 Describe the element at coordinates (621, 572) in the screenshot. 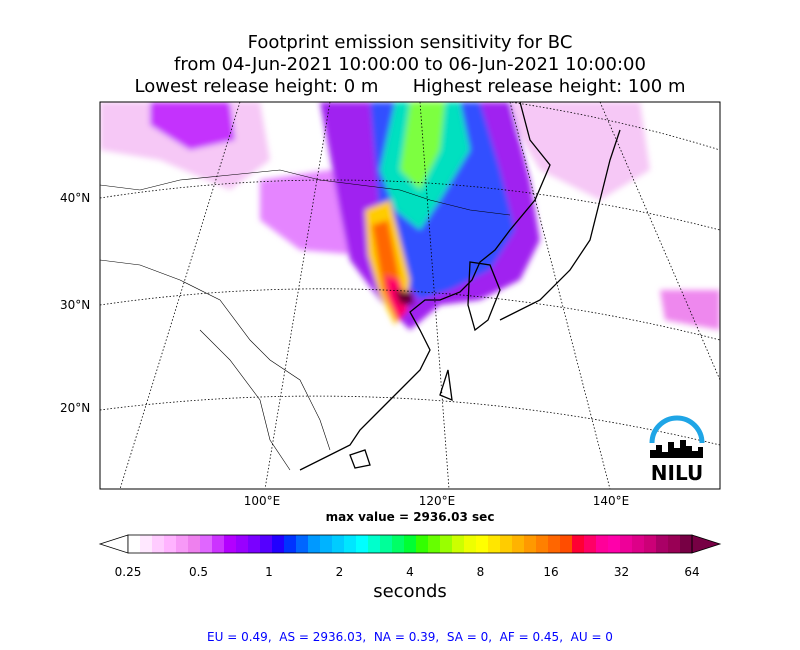

I see `colorbar-tick-label: 32` at that location.